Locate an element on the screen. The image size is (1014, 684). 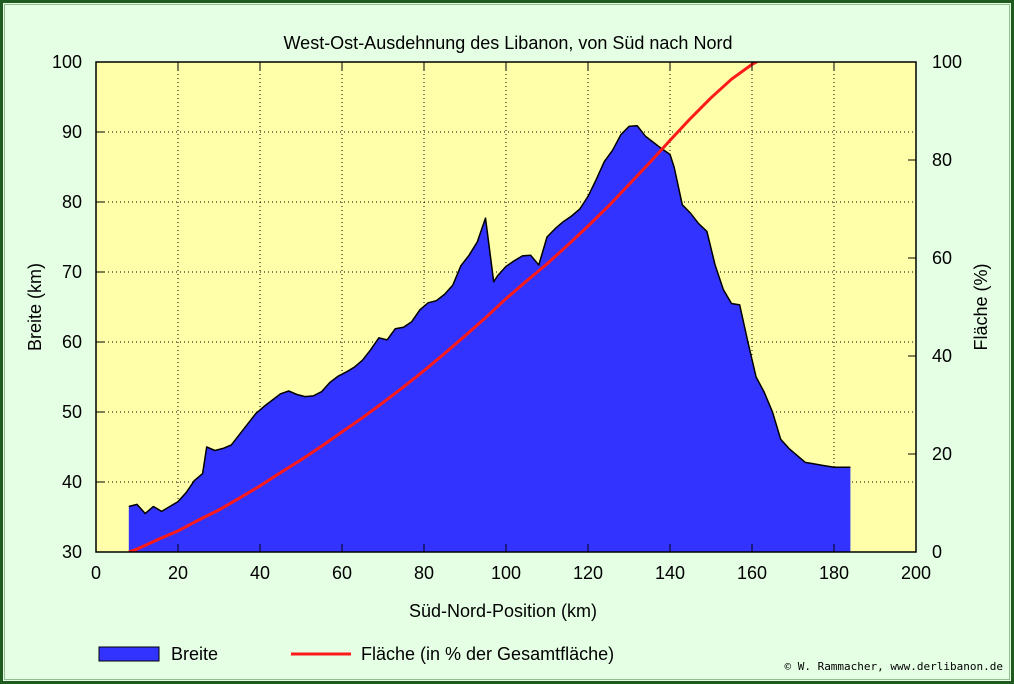
legend: Breite Fläche (in % der Gesamtfläche) is located at coordinates (356, 654).